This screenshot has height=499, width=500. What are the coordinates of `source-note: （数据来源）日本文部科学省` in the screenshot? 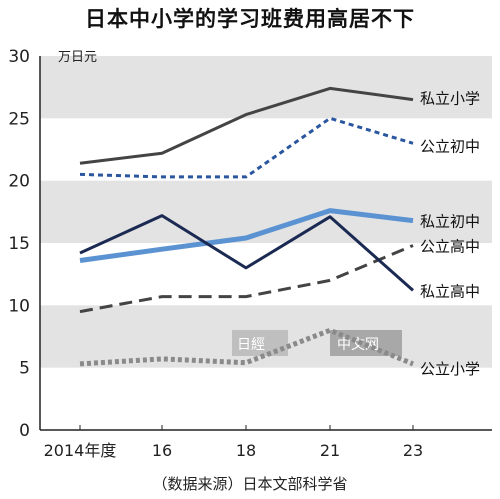 It's located at (250, 484).